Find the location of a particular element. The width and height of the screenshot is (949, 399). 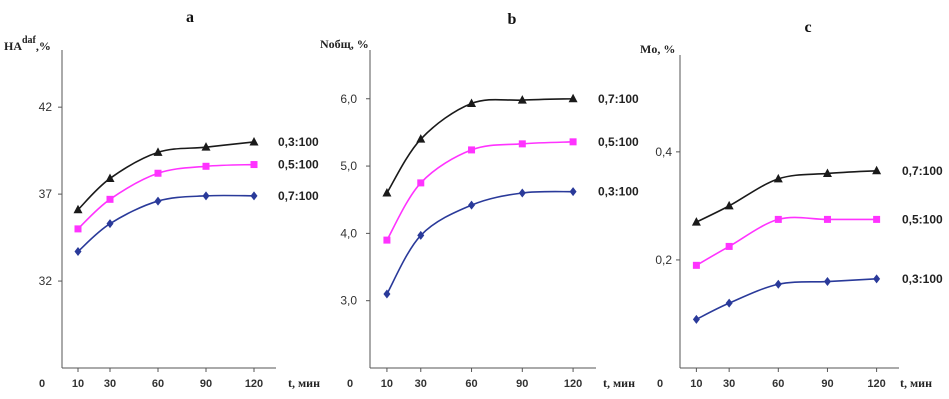

panel-a-xtick-label: 120 is located at coordinates (254, 384).